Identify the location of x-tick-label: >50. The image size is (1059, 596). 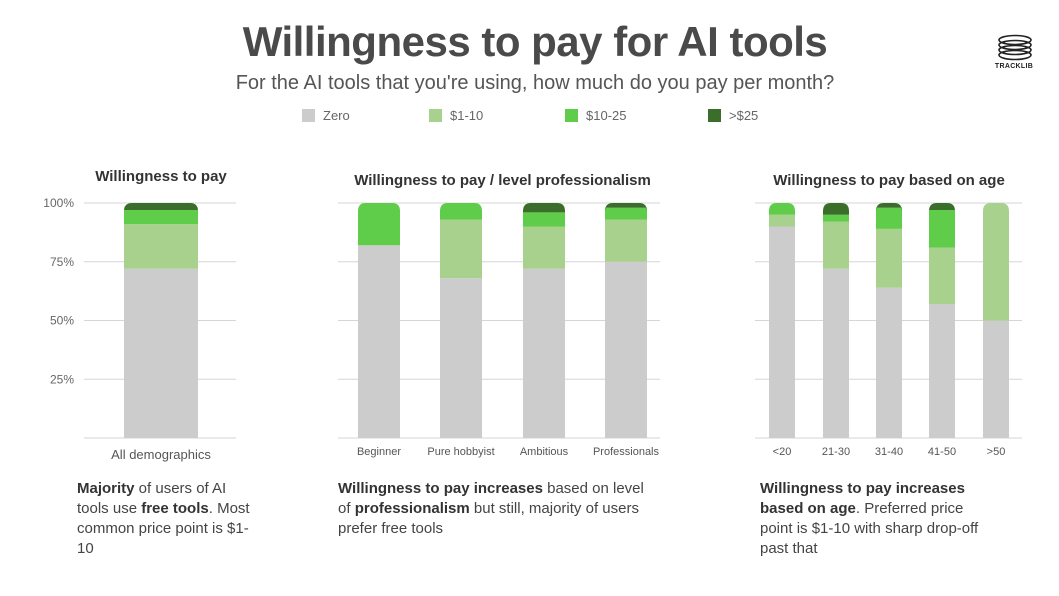
(996, 452).